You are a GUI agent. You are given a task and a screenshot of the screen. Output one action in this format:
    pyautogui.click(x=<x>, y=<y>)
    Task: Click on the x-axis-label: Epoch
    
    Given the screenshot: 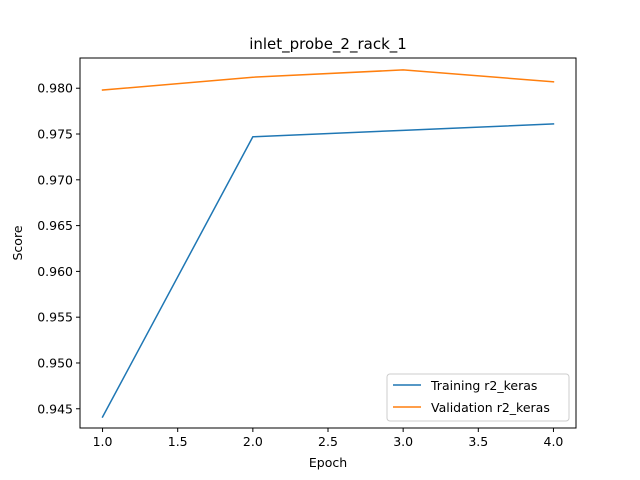 What is the action you would take?
    pyautogui.click(x=328, y=462)
    